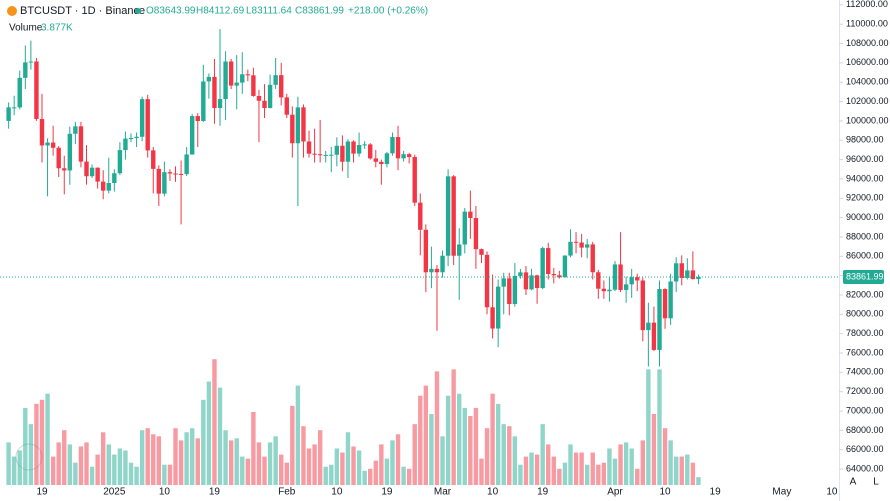 The width and height of the screenshot is (890, 501). Describe the element at coordinates (220, 11) in the screenshot. I see `legend-high: H84112.69` at that location.